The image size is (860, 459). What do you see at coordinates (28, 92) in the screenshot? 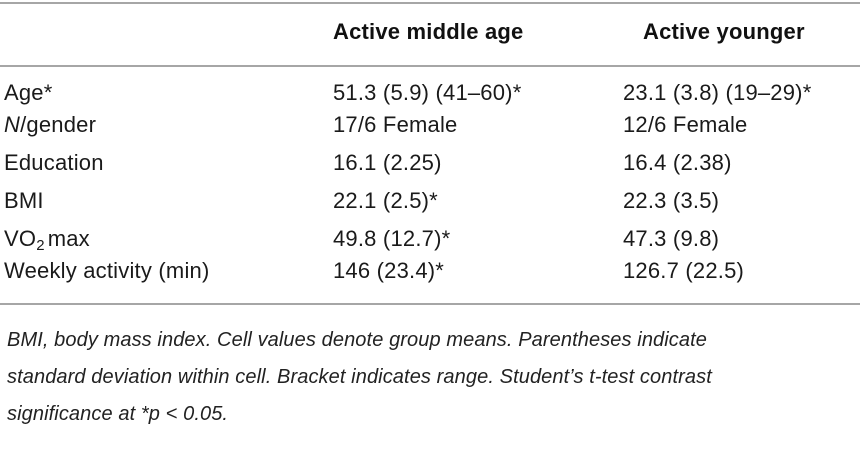
I see `row-label-age: Age*` at bounding box center [28, 92].